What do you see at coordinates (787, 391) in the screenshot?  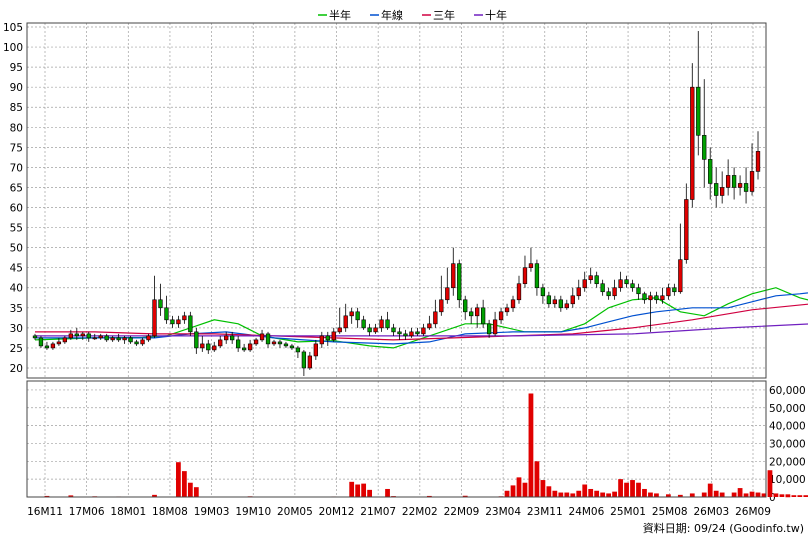 I see `volume-tick-label: 60,000` at bounding box center [787, 391].